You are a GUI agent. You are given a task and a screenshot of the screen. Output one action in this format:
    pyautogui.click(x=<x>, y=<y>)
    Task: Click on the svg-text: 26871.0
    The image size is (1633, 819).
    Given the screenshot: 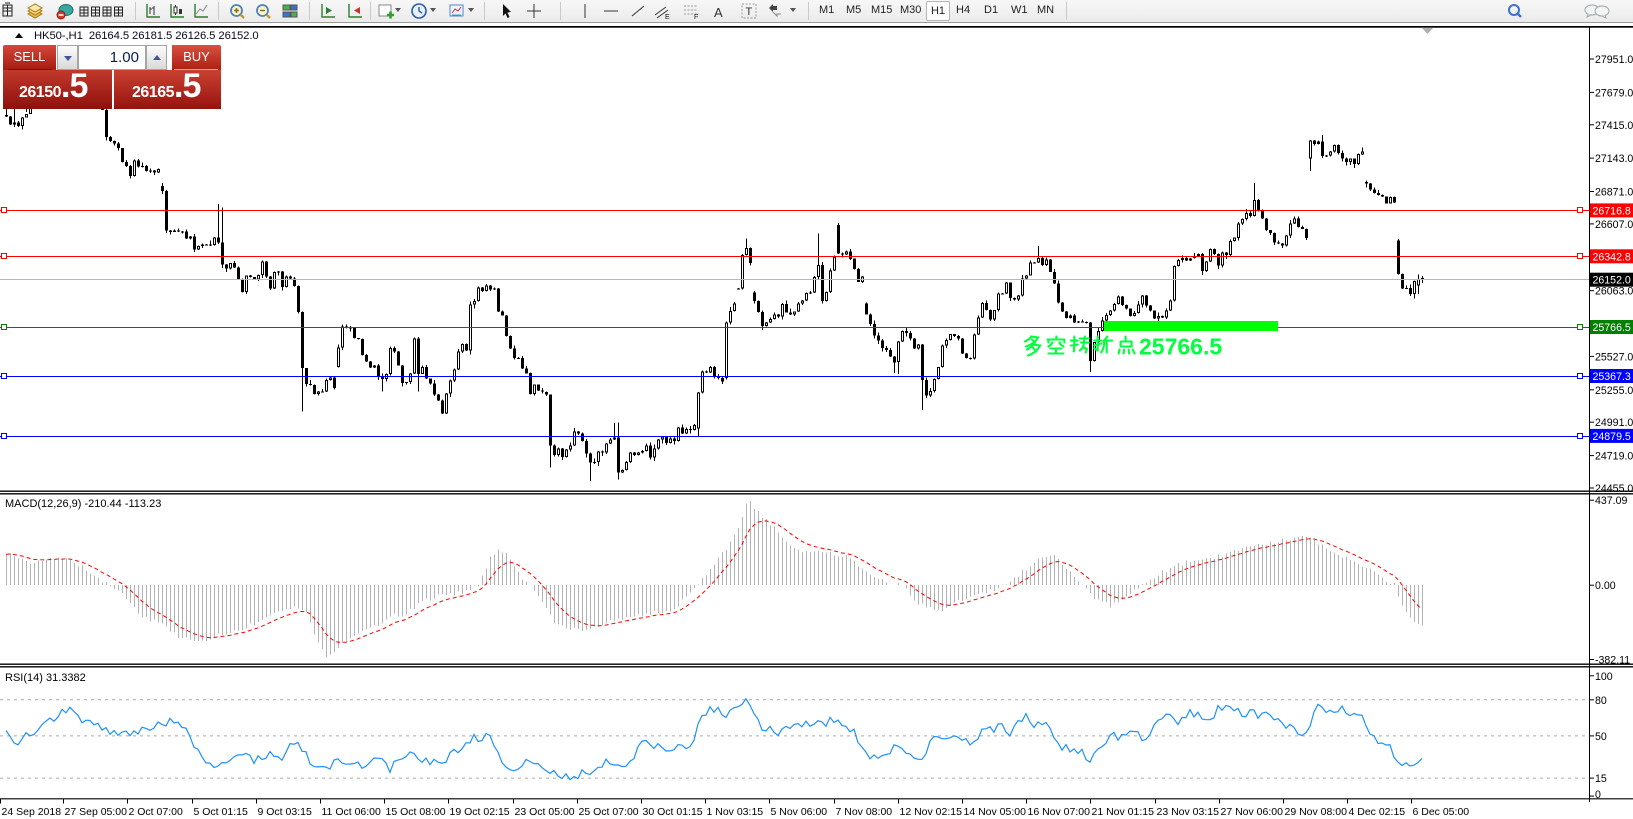 What is the action you would take?
    pyautogui.click(x=1614, y=193)
    